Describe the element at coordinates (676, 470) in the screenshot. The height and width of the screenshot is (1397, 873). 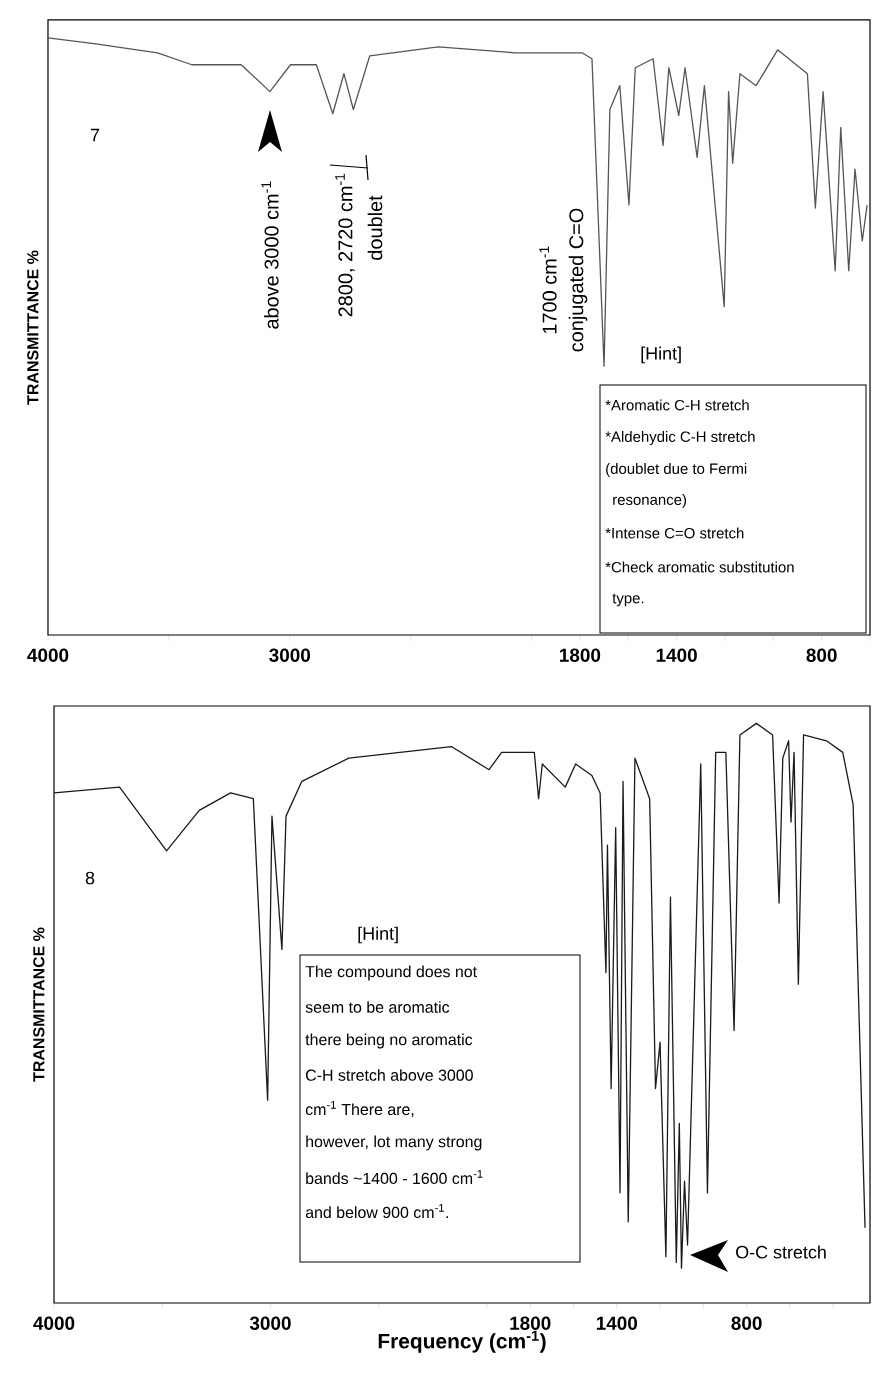
I see `annotation: (doublet due to Fermi` at that location.